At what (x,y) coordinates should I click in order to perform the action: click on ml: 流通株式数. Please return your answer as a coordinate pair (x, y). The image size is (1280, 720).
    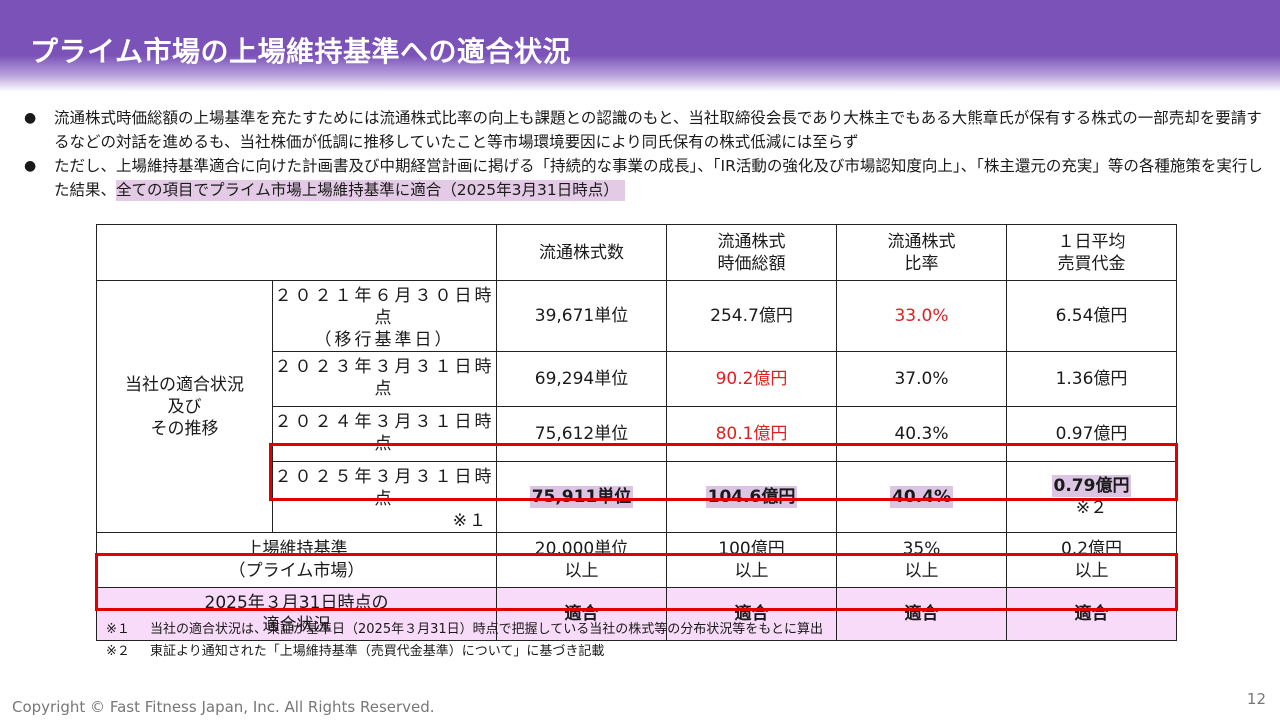
    Looking at the image, I should click on (581, 252).